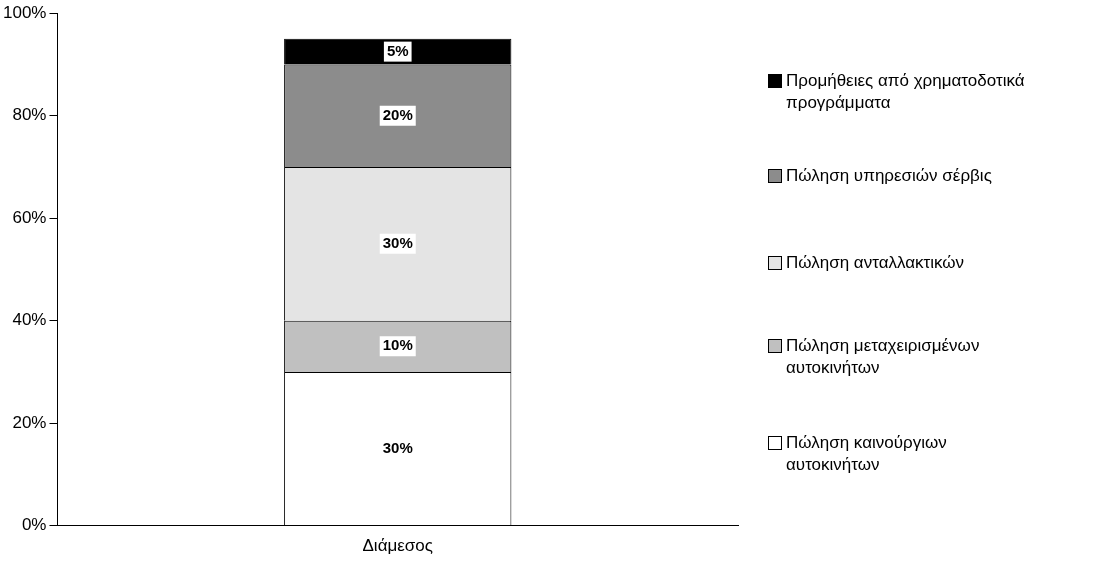  What do you see at coordinates (29, 115) in the screenshot?
I see `y-tick-label: 80%` at bounding box center [29, 115].